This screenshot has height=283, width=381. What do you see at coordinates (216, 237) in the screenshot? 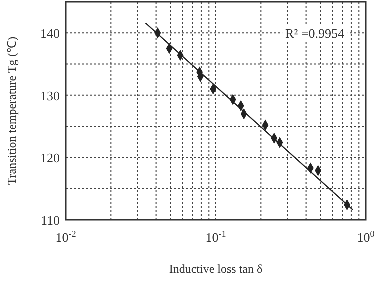
I see `x-tick-label: 10$^{-1}$` at bounding box center [216, 237].